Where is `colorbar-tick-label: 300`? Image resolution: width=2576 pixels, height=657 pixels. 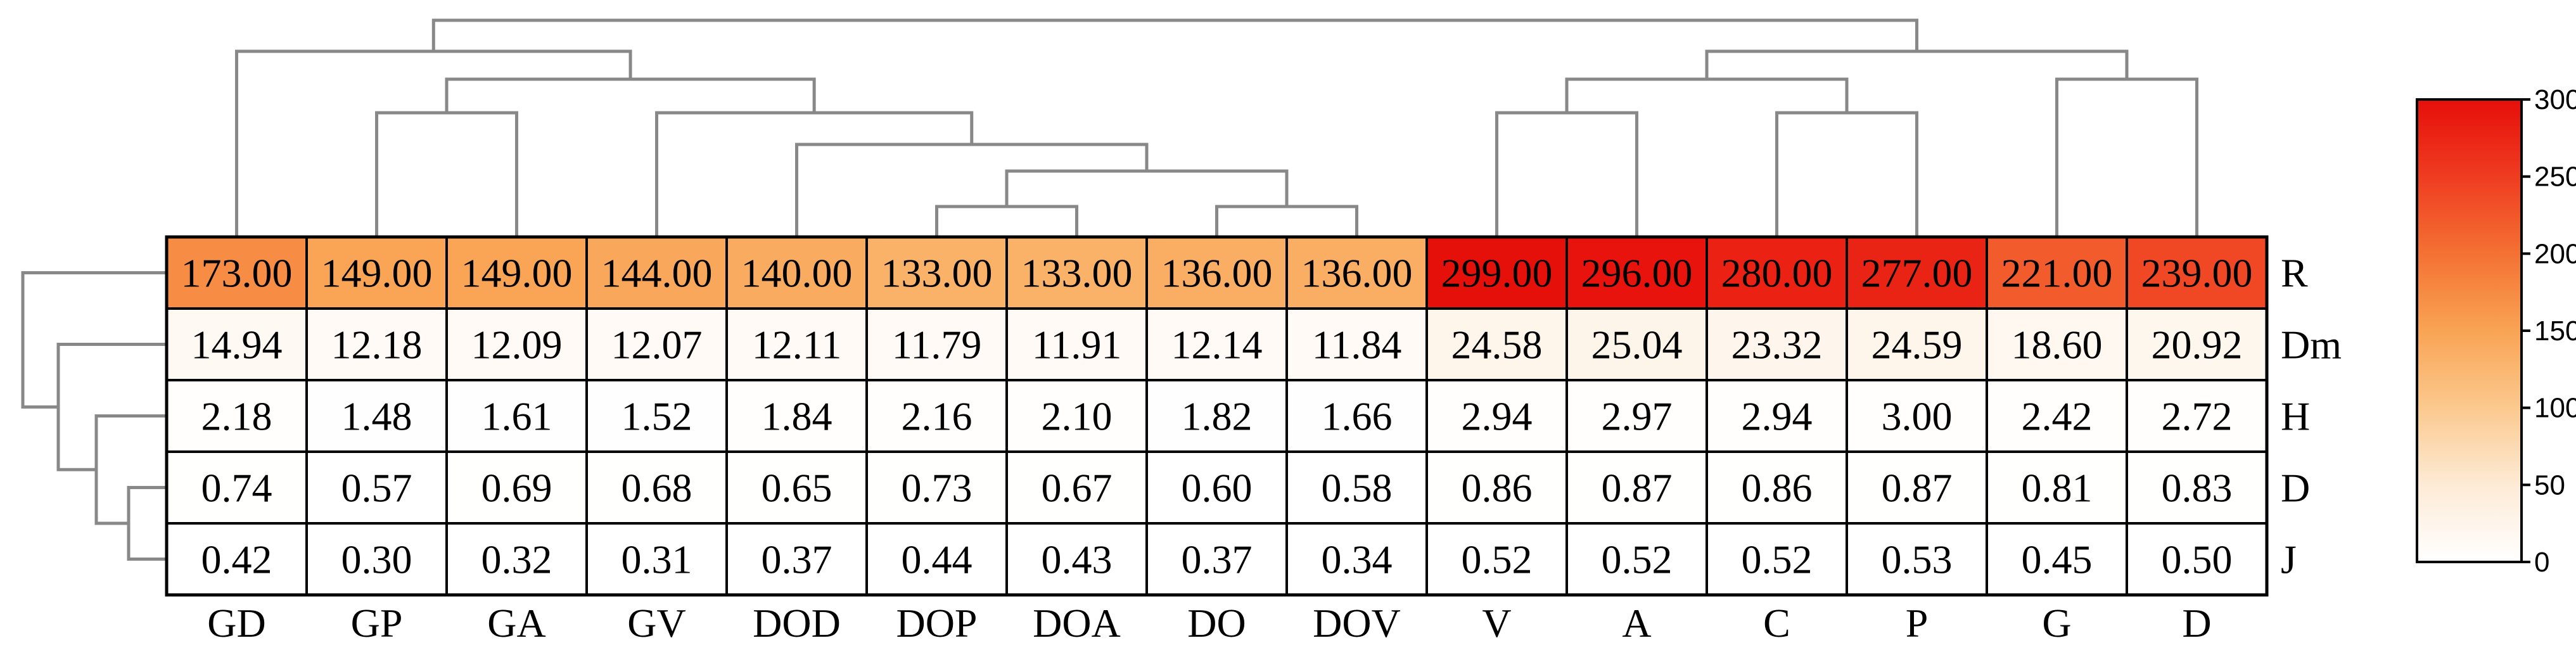 colorbar-tick-label: 300 is located at coordinates (2555, 99).